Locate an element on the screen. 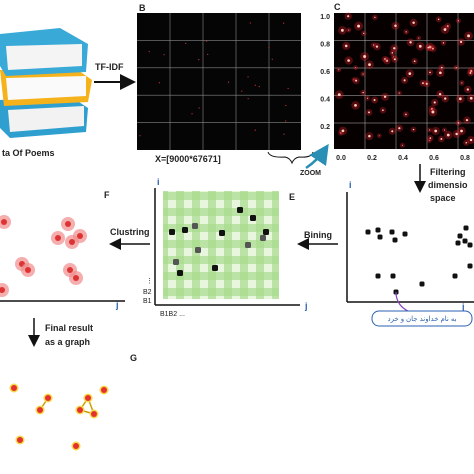 The height and width of the screenshot is (474, 474). arrow-label: TF-IDF is located at coordinates (109, 67).